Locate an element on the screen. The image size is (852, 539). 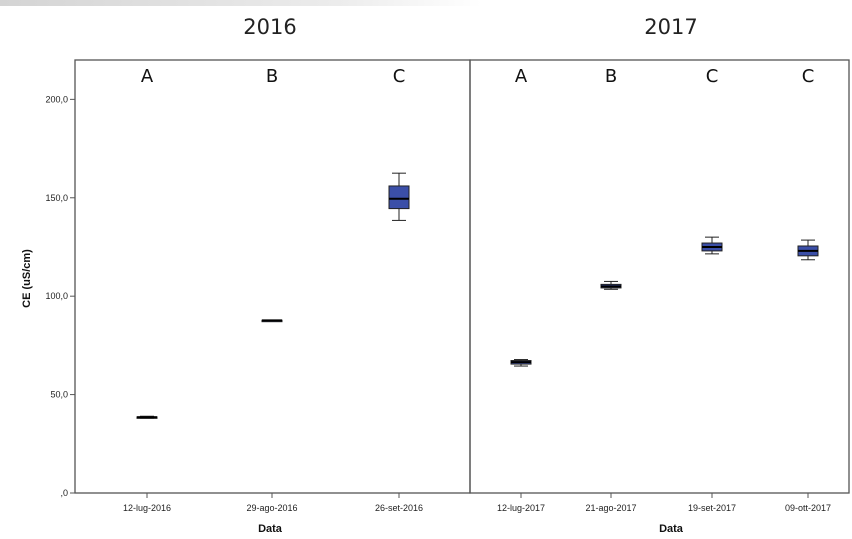
x-tick-label-29-ago-2016: 29-ago-2016 is located at coordinates (271, 508).